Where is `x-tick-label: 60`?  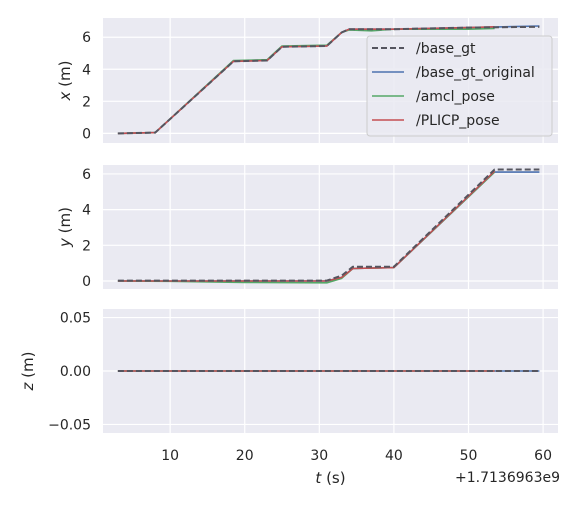
x-tick-label: 60 is located at coordinates (543, 456).